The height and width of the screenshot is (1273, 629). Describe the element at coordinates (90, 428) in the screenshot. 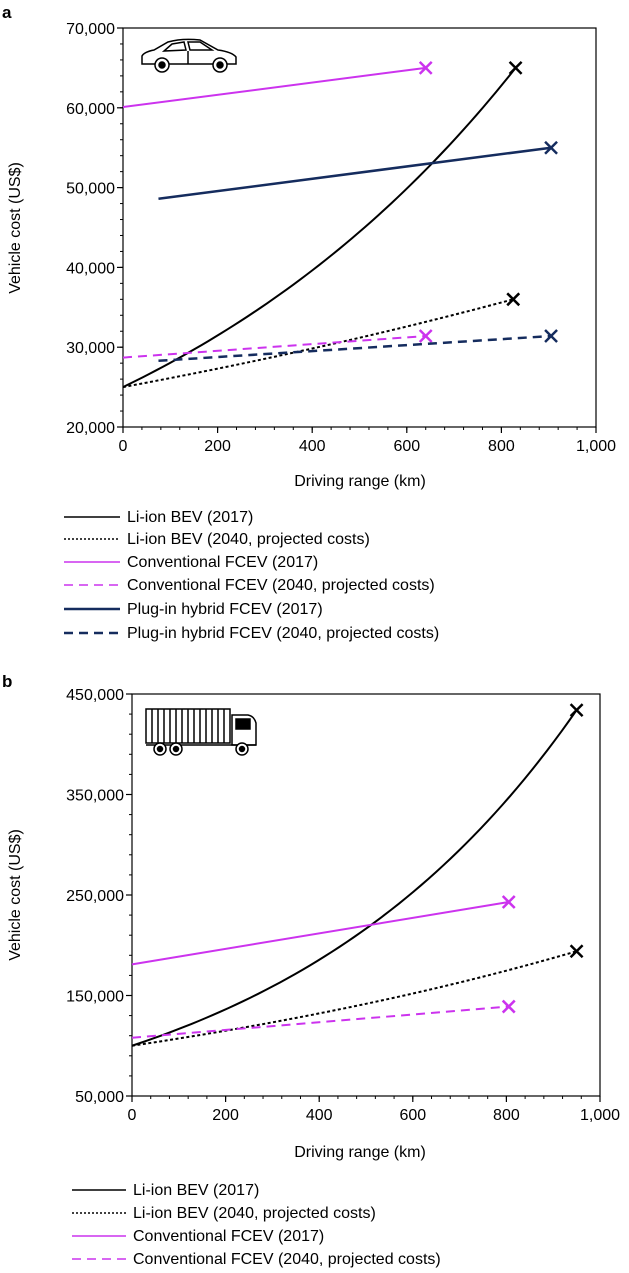

I see `y-tick-label: 20,000` at that location.